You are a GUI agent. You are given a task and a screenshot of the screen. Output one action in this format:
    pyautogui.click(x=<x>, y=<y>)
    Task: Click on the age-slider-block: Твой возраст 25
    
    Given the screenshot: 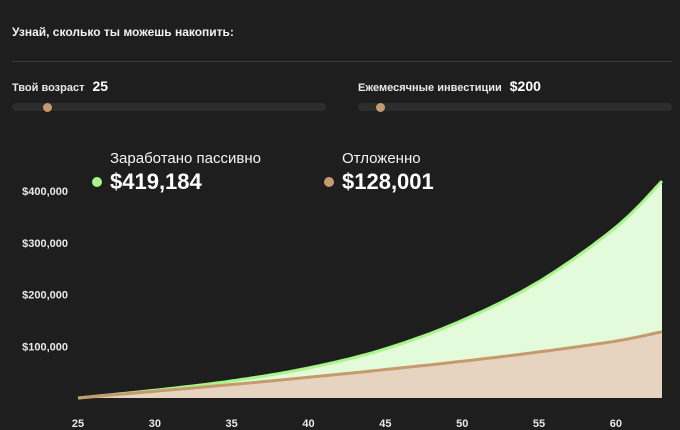 What is the action you would take?
    pyautogui.click(x=169, y=95)
    